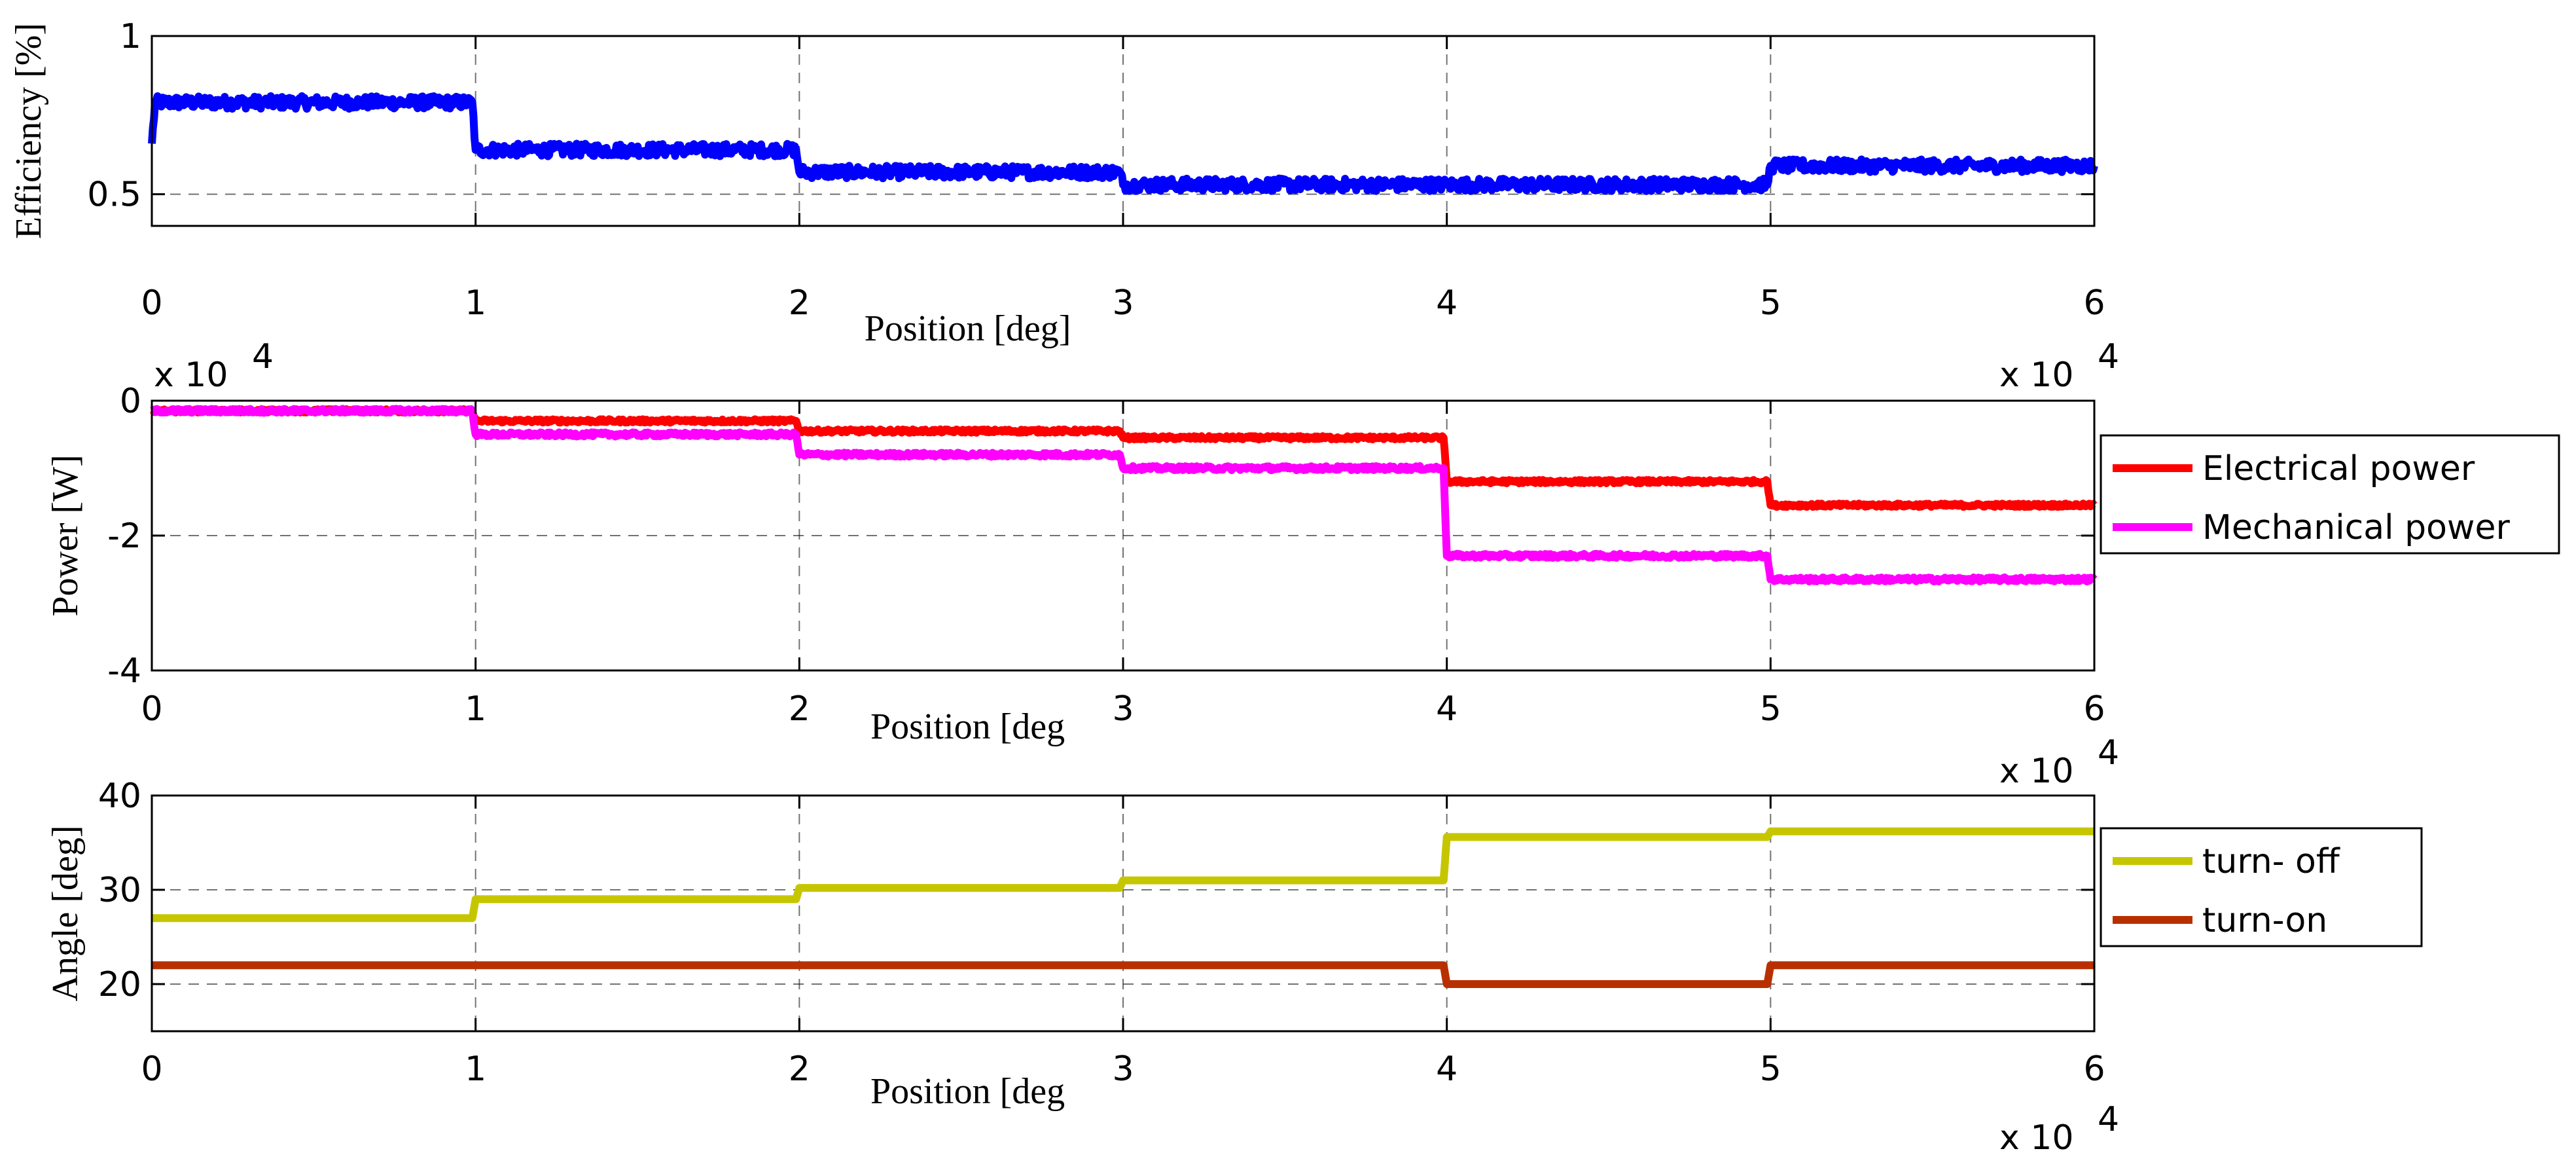 This screenshot has height=1172, width=2576. Describe the element at coordinates (263, 356) in the screenshot. I see `y-multiplier-exponent: 4` at that location.